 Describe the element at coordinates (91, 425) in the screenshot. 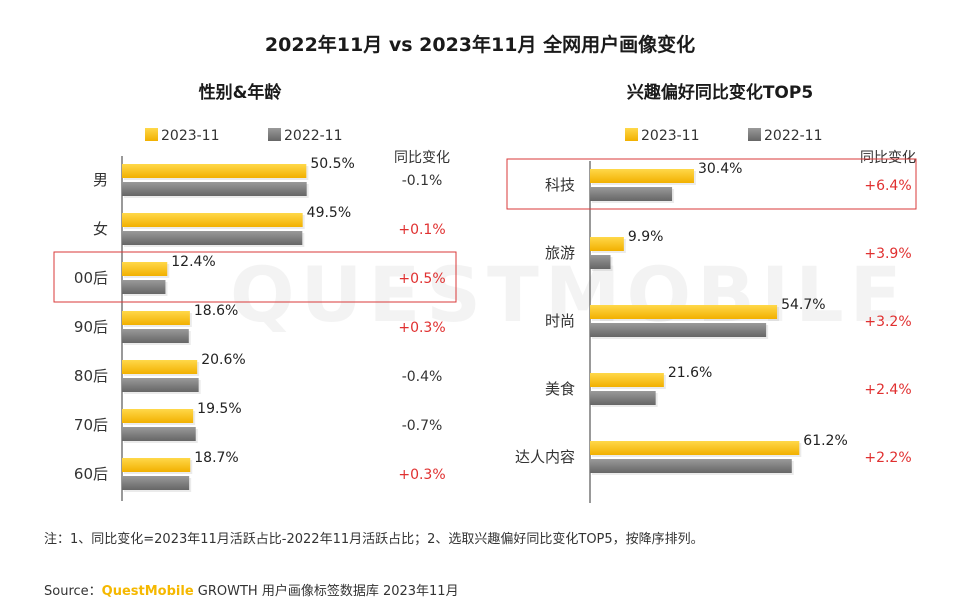

I see `category-label: 70后` at that location.